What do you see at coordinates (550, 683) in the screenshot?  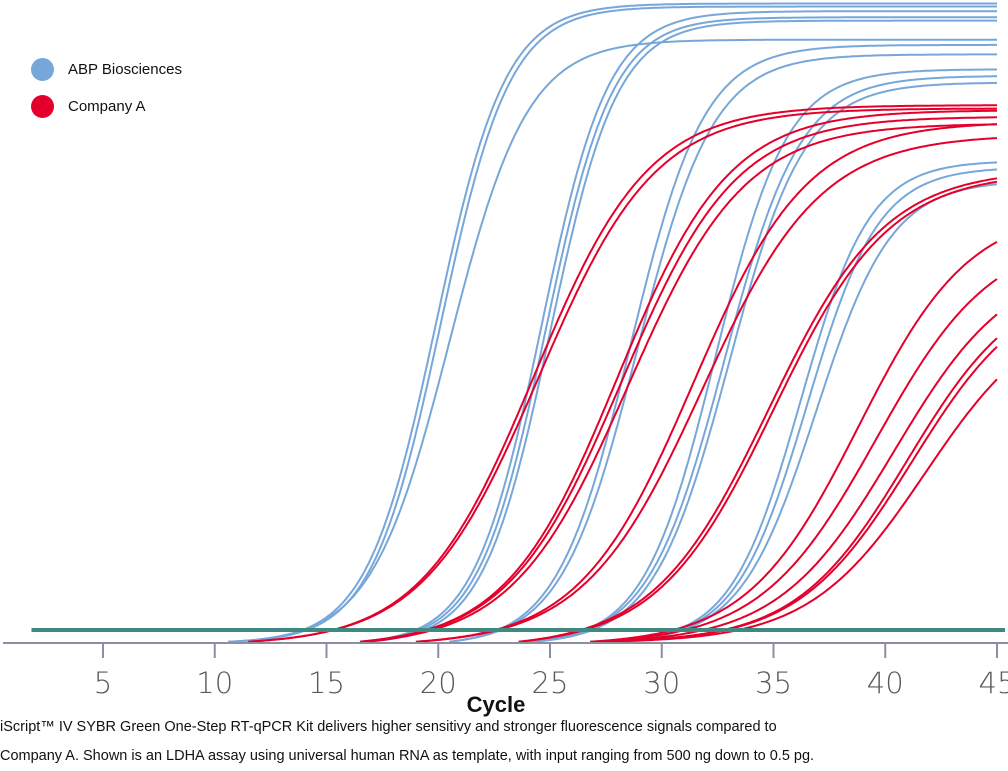 I see `x-tick-label-25: 25` at bounding box center [550, 683].